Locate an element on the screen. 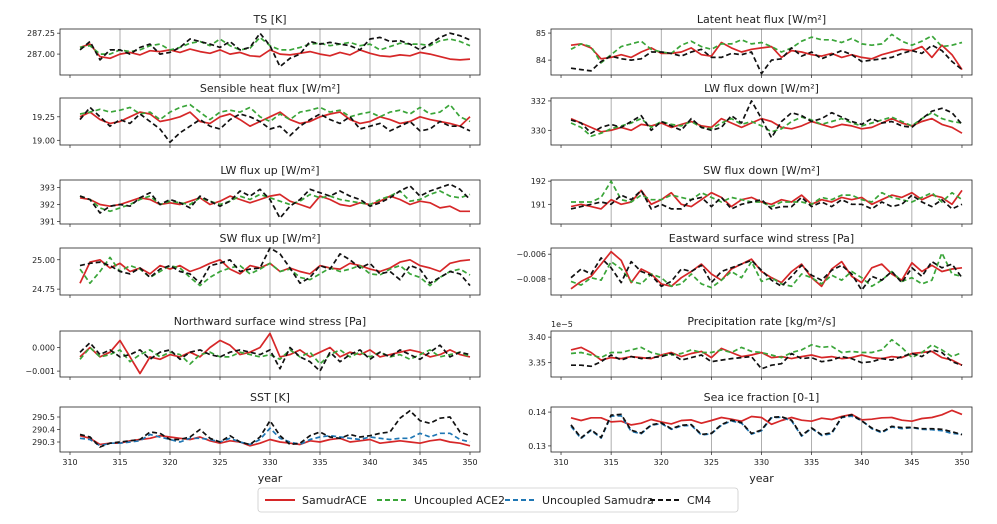 The width and height of the screenshot is (997, 524). legend-label-uncoupled-samudra: Uncoupled Samudra is located at coordinates (598, 500).